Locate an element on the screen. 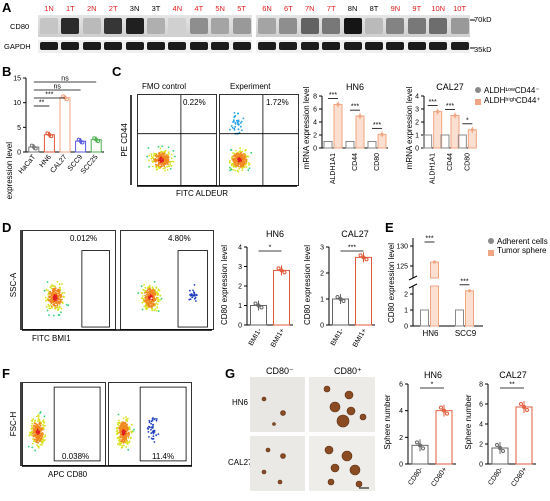  x-tick-label: CD80 is located at coordinates (467, 162).